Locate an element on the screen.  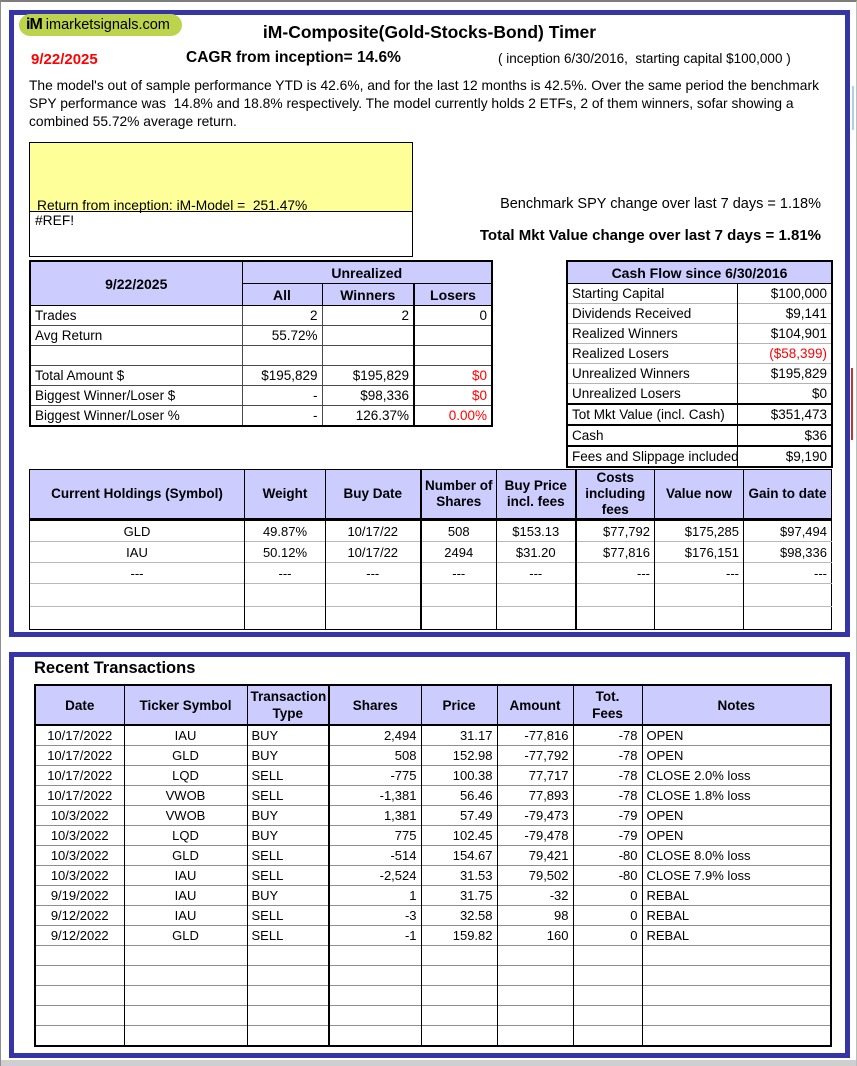
unrealized-losers: $0 is located at coordinates (452, 395).